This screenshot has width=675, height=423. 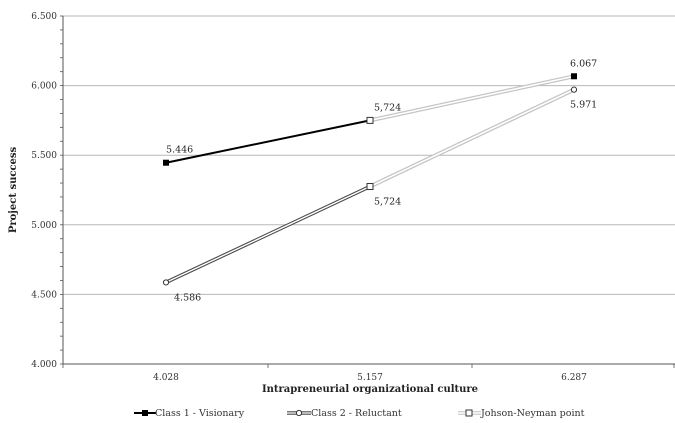 I want to click on series-2-data-label: 4.586, so click(x=187, y=297).